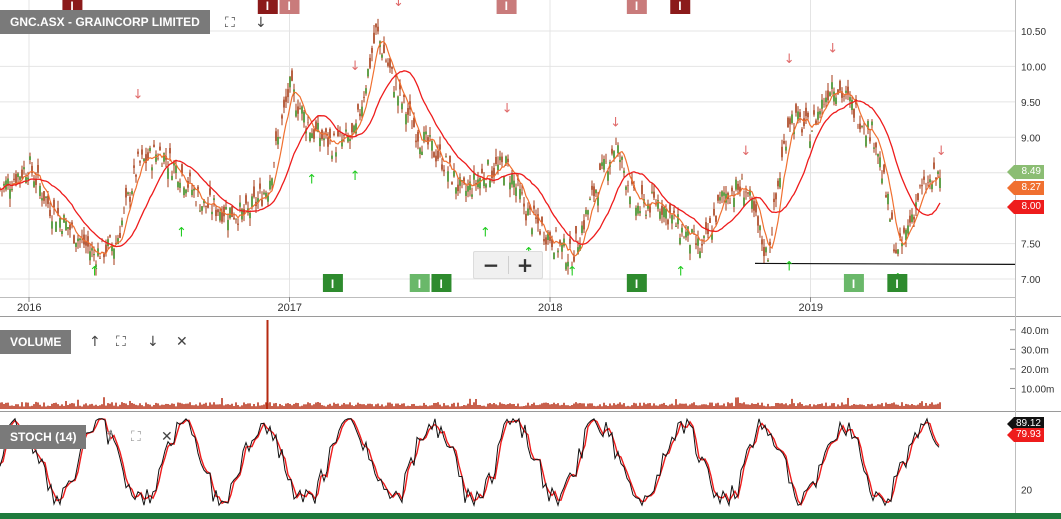  I want to click on y-tick-label: 9.00, so click(1031, 138).